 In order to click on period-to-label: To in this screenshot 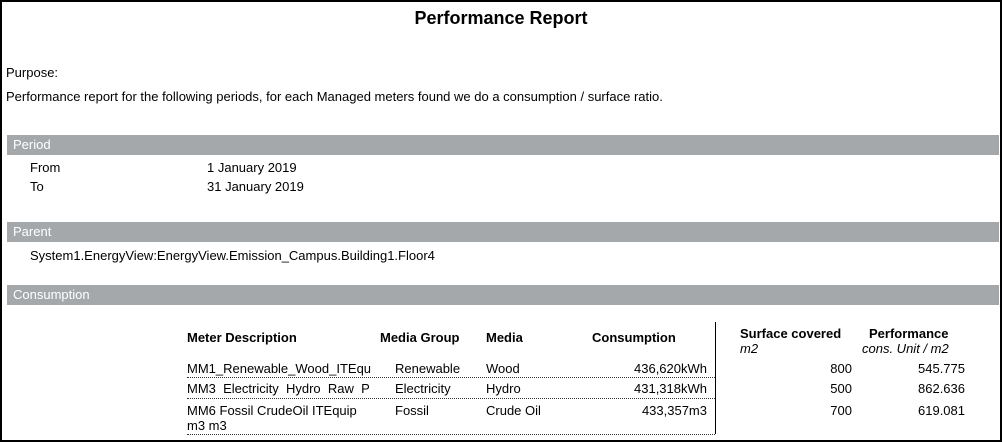, I will do `click(37, 186)`.